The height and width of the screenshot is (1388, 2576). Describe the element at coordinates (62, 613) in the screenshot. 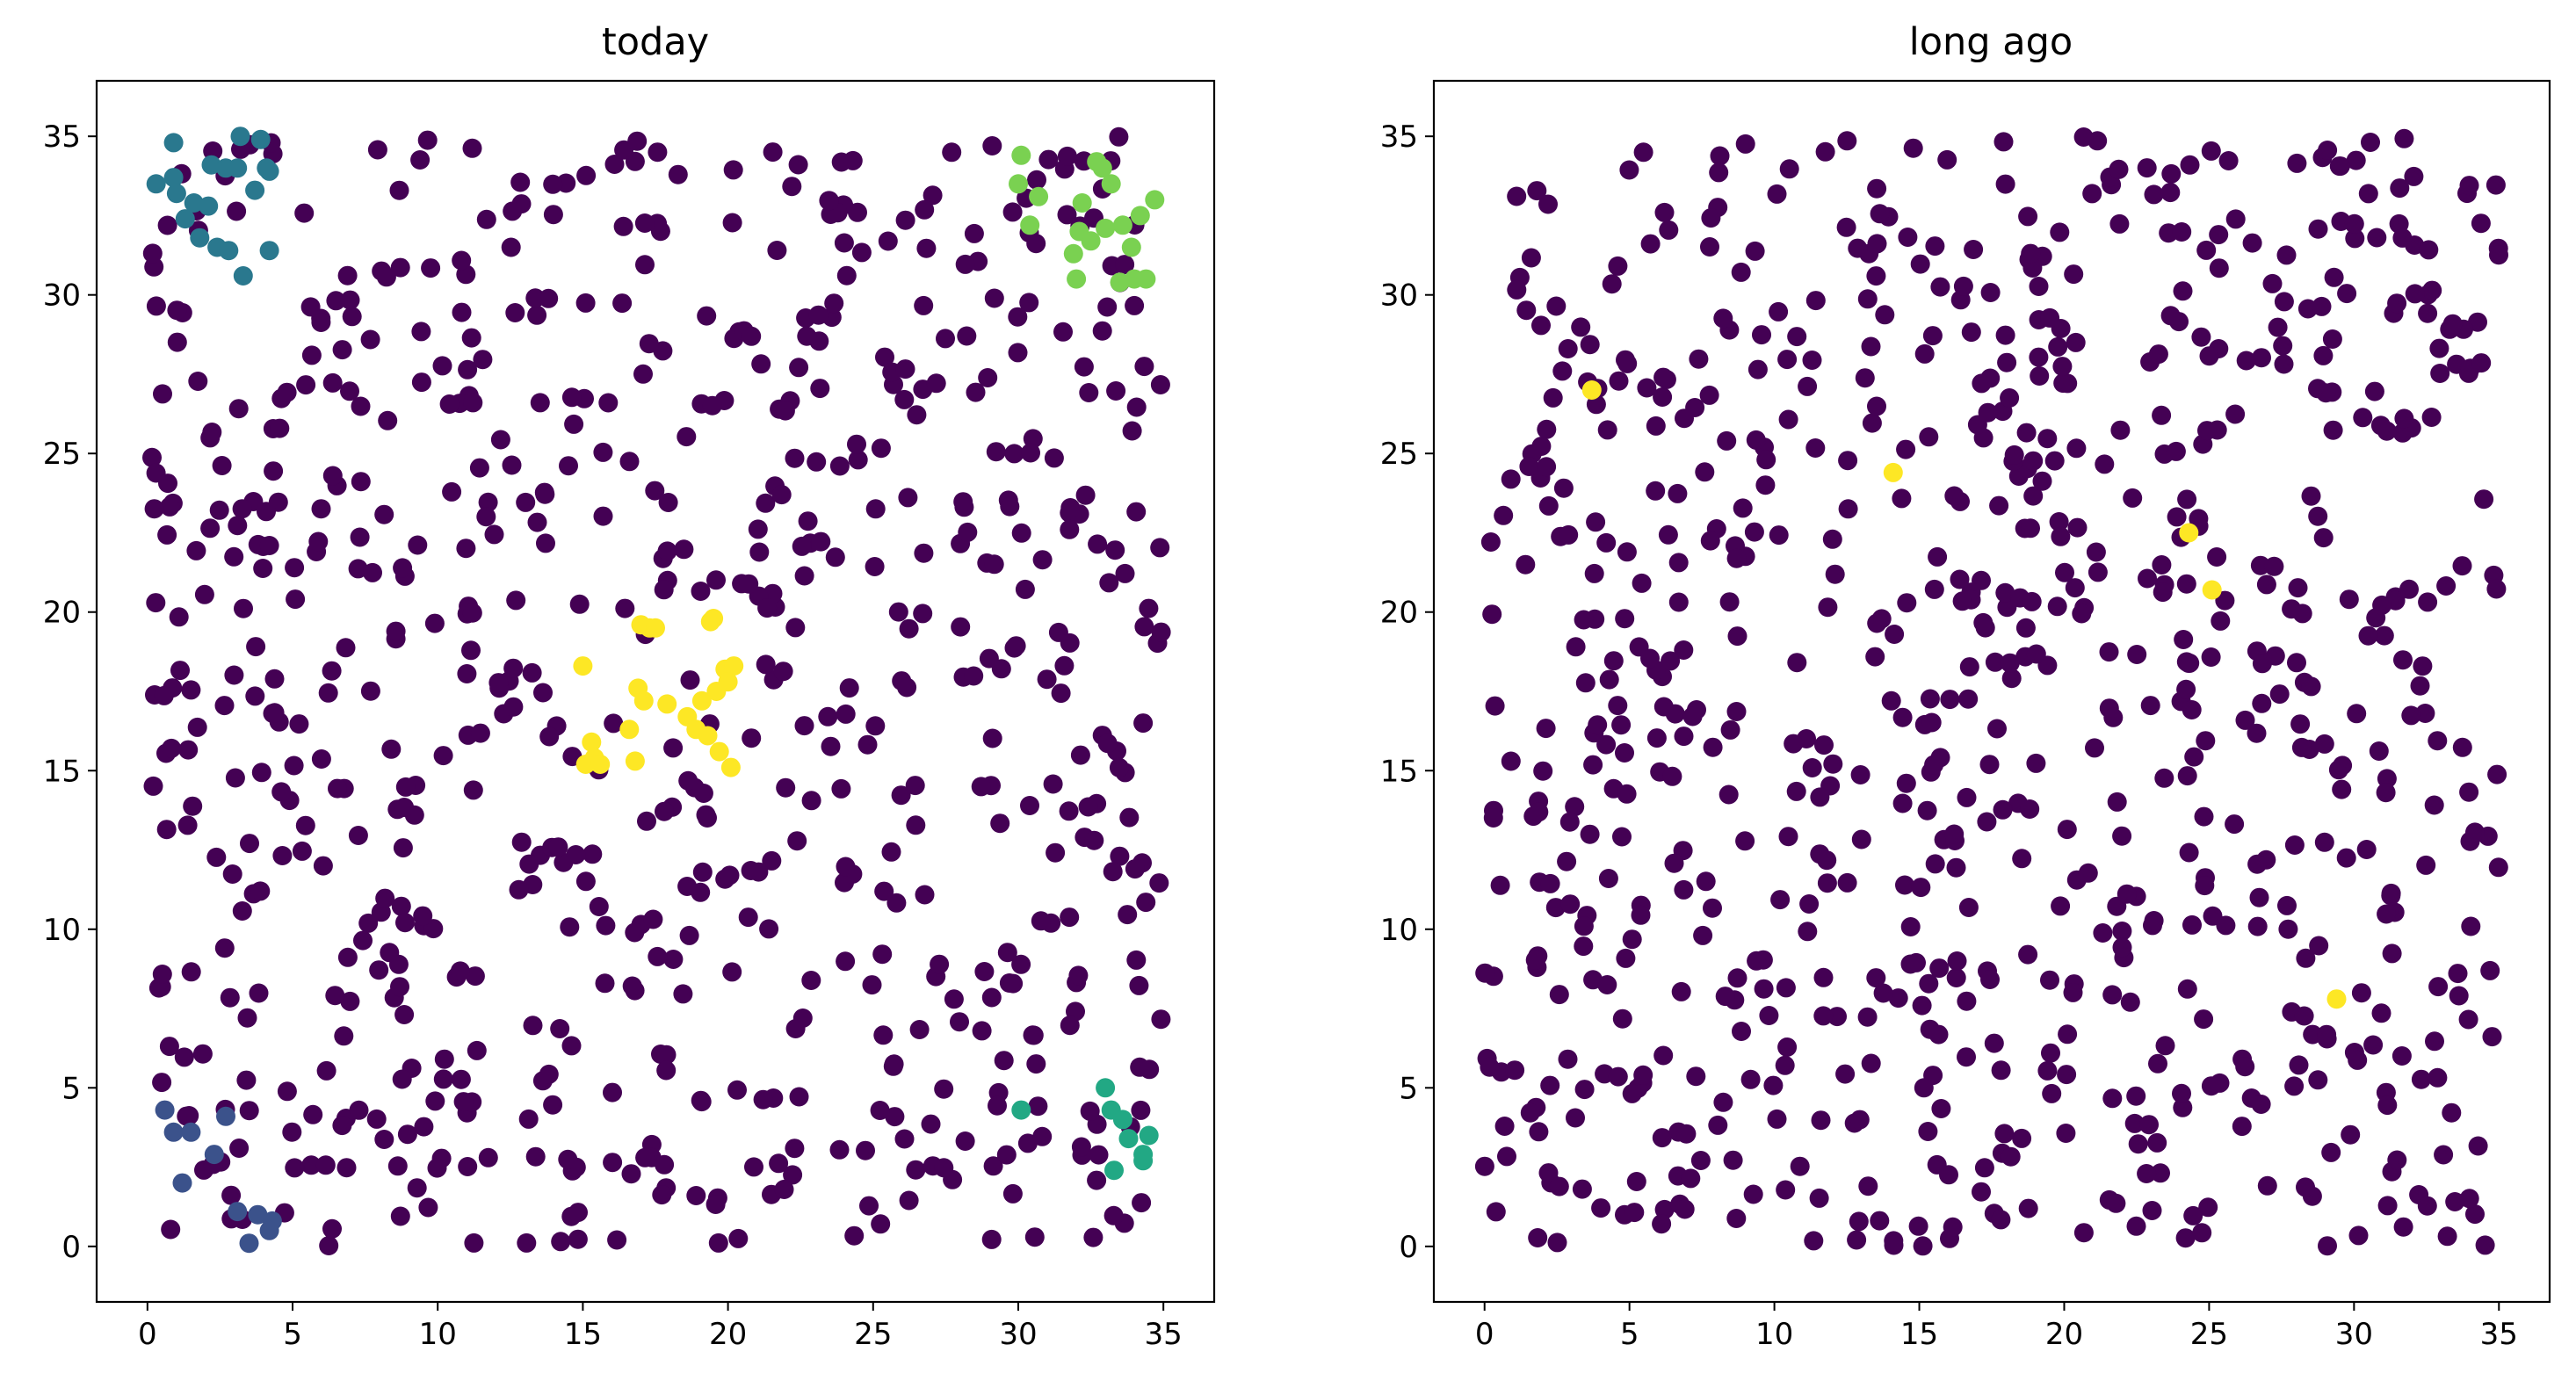

I see `y-tick-label: 20` at that location.